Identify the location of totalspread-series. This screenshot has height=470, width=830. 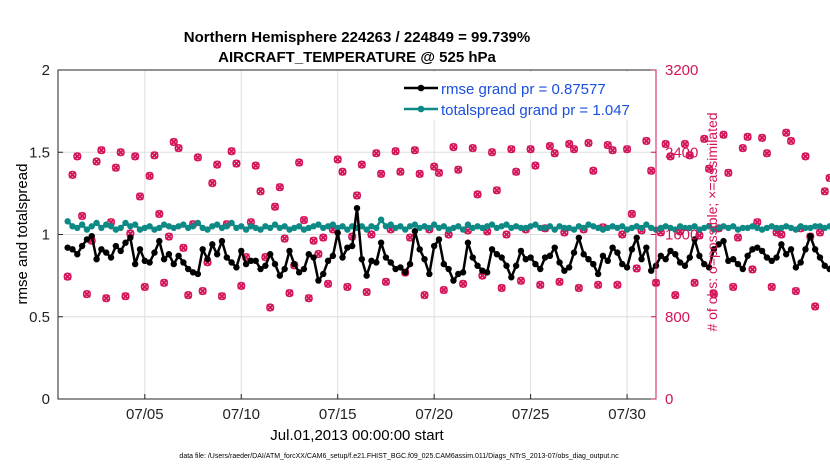
(447, 224).